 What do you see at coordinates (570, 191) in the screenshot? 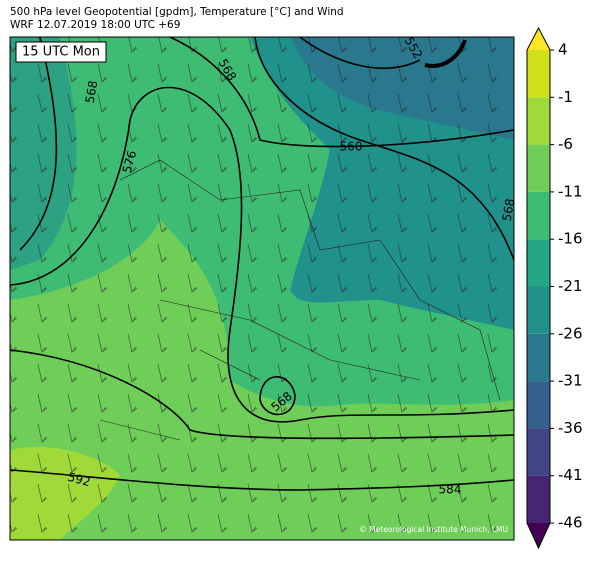
I see `colorbar-tick-label: -11` at bounding box center [570, 191].